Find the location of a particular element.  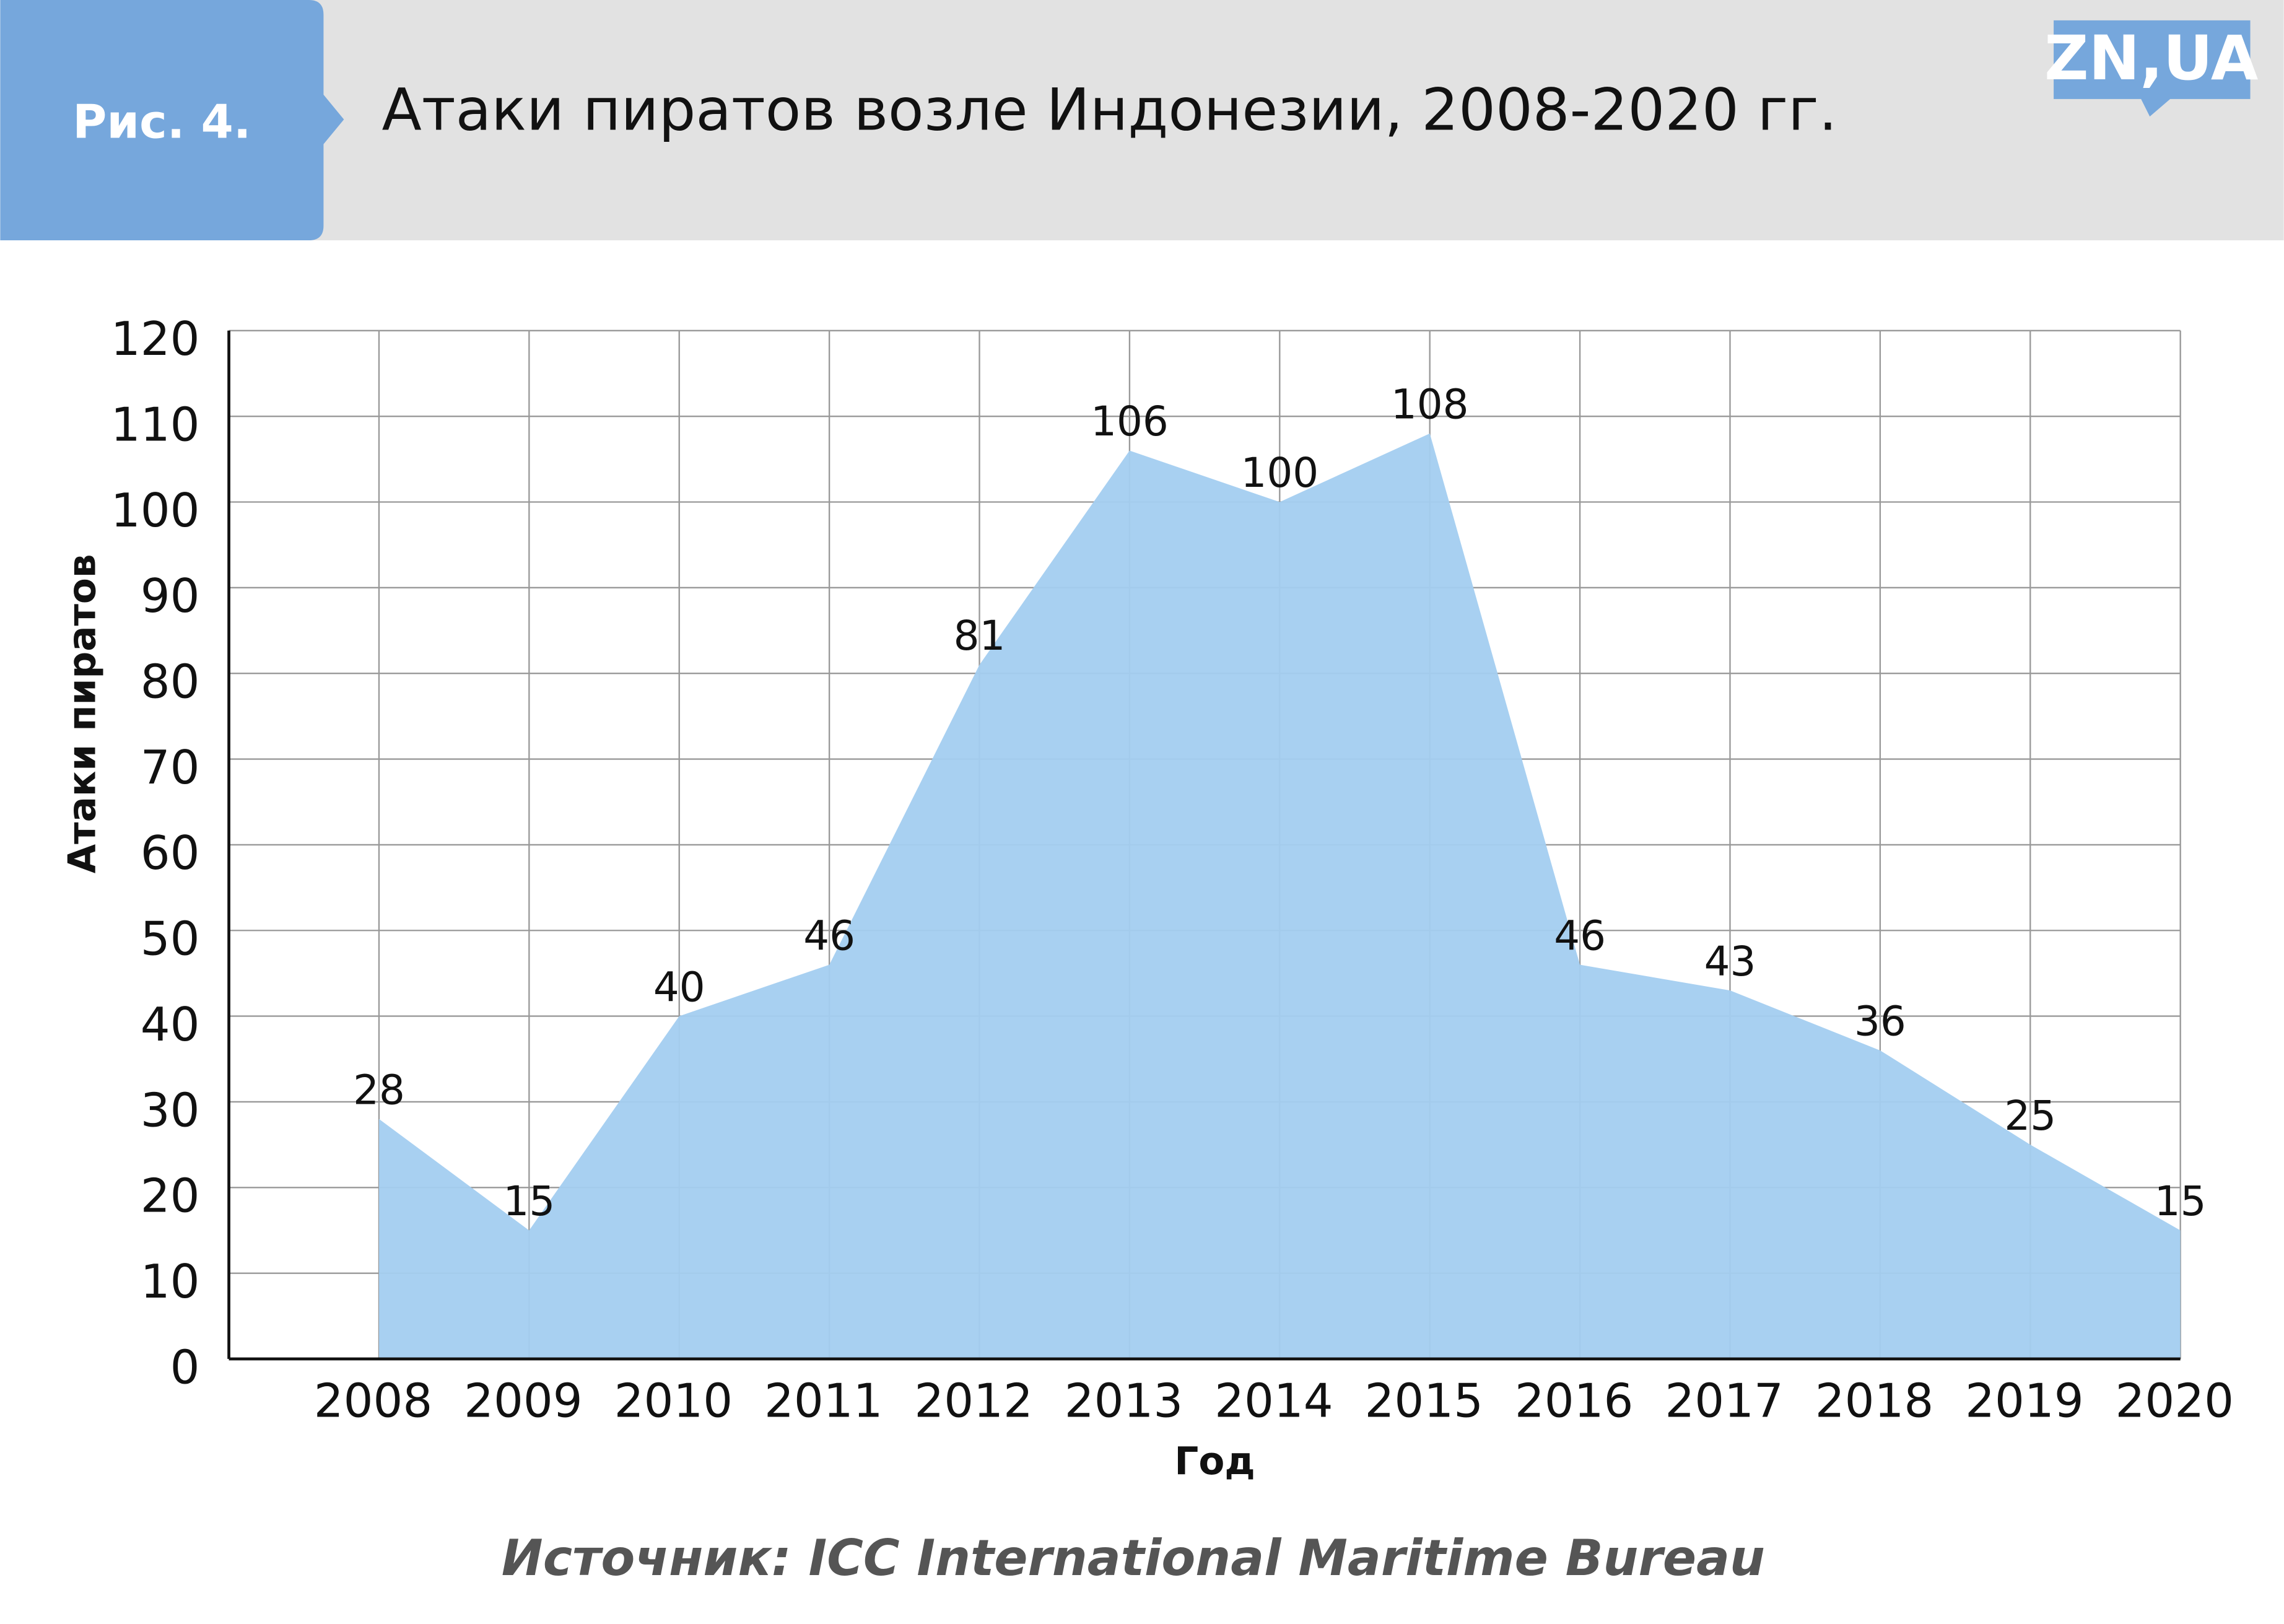

x-tick-label: 2008 is located at coordinates (373, 1401).